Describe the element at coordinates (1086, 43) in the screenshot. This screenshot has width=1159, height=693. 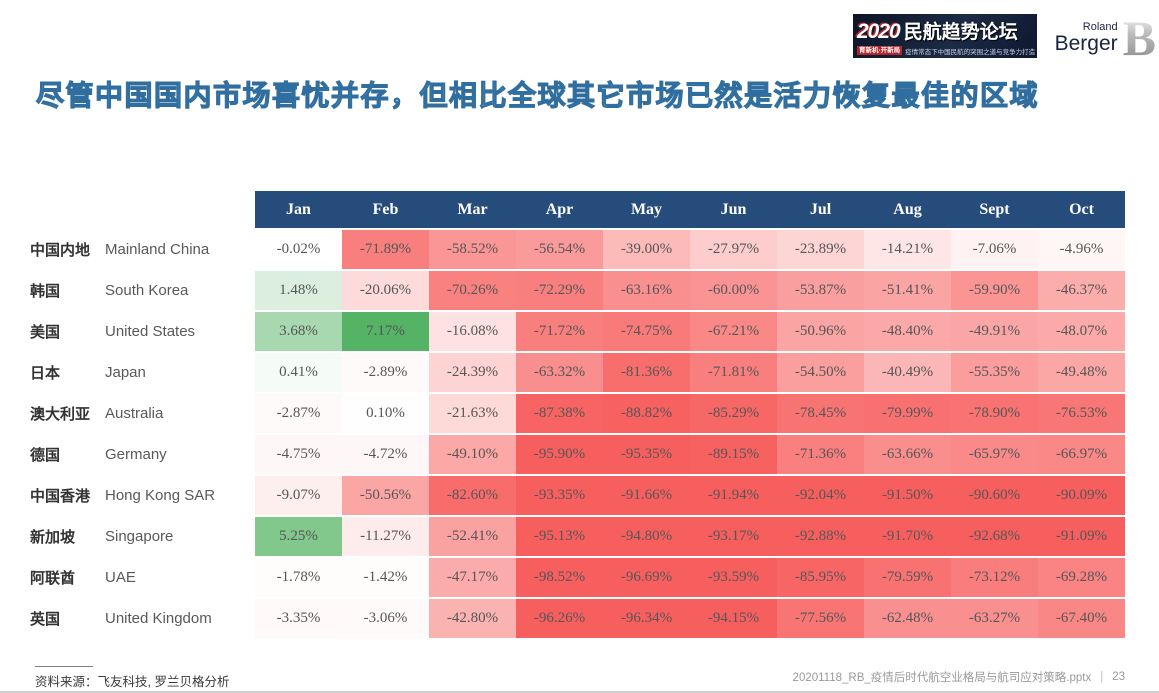
I see `logo-line2: Berger` at that location.